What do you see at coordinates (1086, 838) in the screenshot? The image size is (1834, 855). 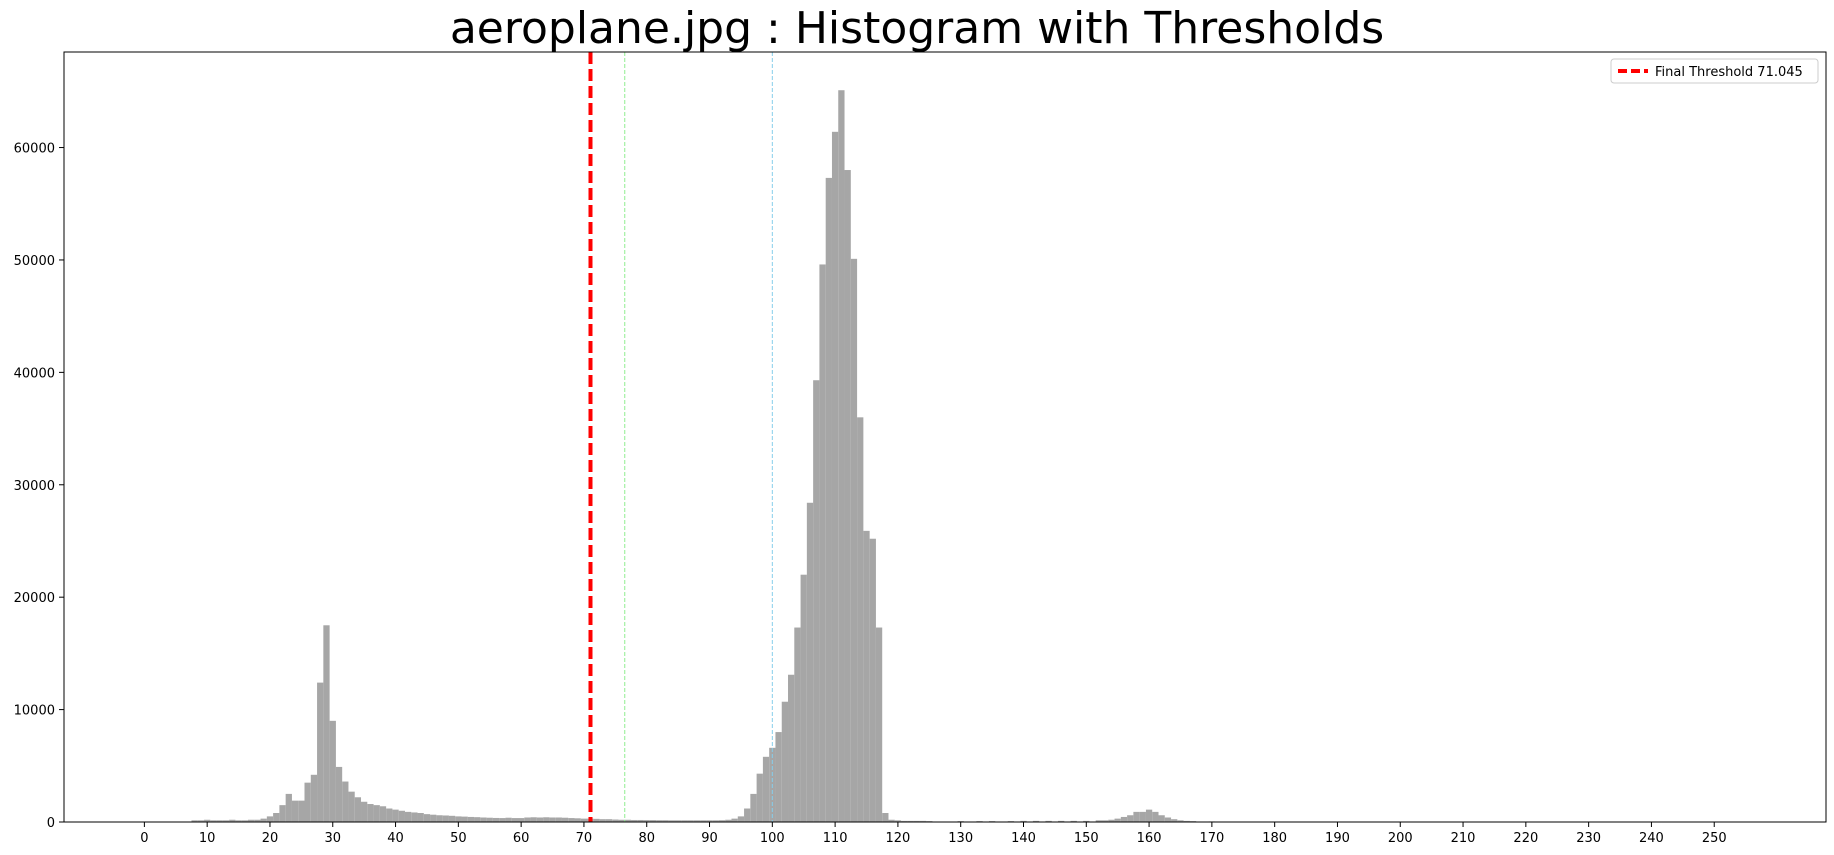 I see `x-tick-label: 150` at bounding box center [1086, 838].